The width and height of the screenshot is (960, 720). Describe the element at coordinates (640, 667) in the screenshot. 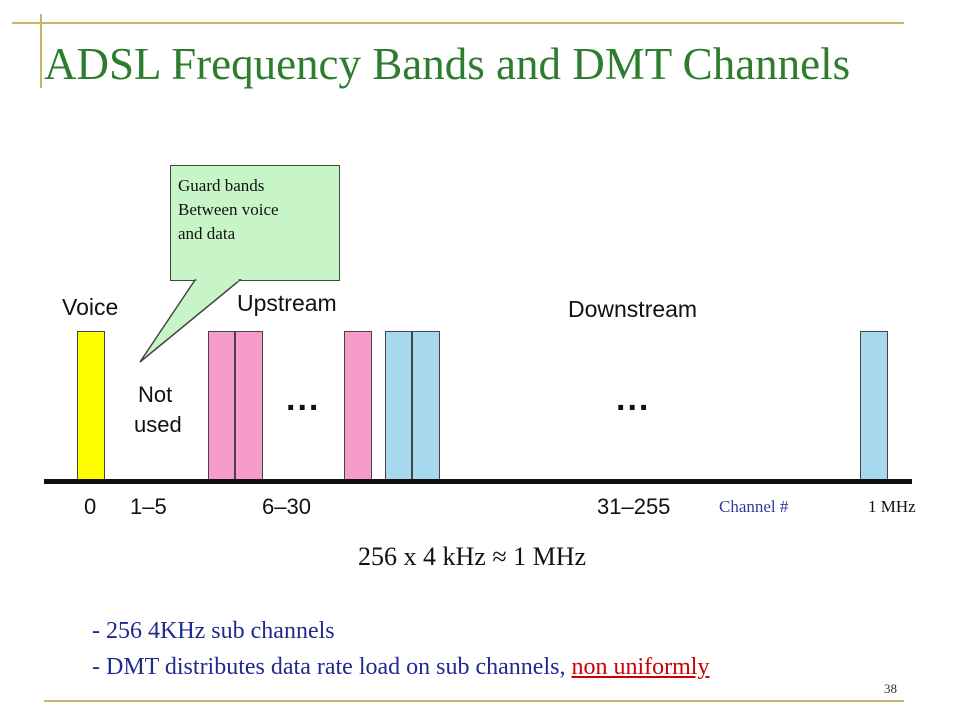

I see `non-uniformly-emphasis: non uniformly` at that location.